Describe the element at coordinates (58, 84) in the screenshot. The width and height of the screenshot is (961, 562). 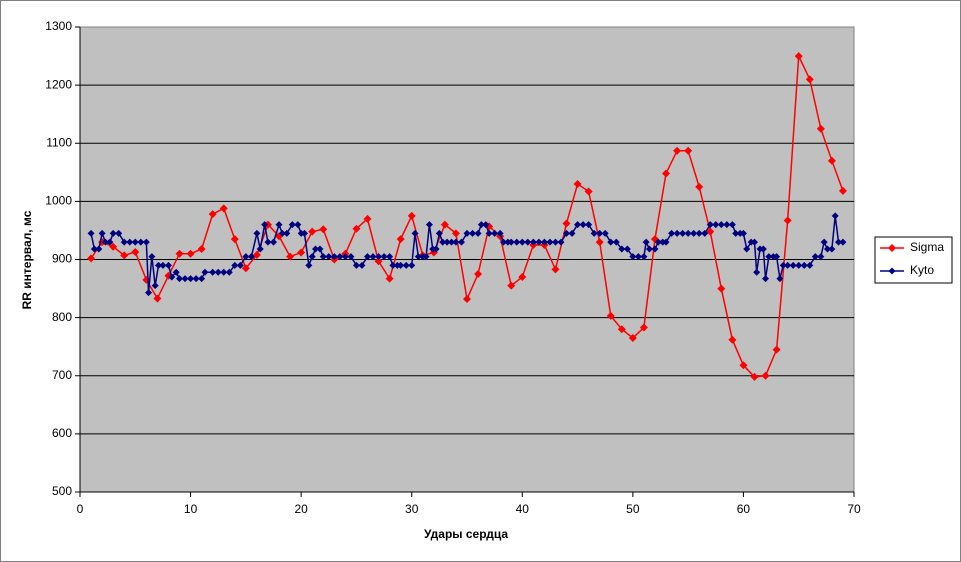
I see `y-tick-label: 1200` at that location.